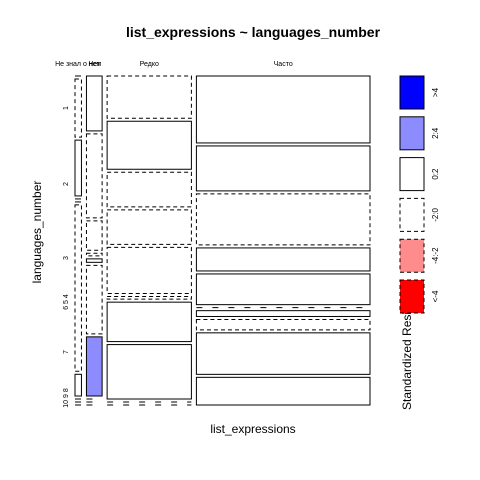 The width and height of the screenshot is (480, 480). I want to click on legend-label: 2:4, so click(435, 133).